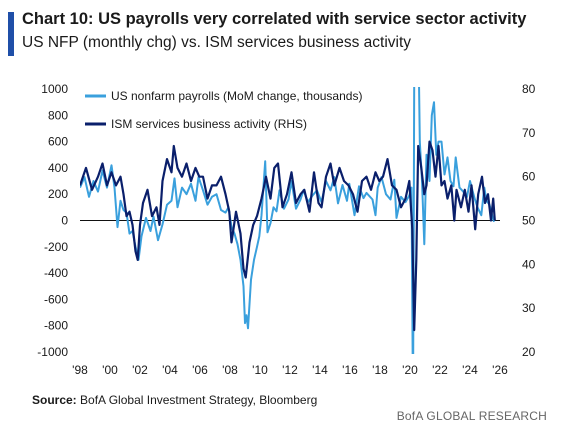 The image size is (577, 434). Describe the element at coordinates (410, 370) in the screenshot. I see `x-tick-label: '20` at that location.